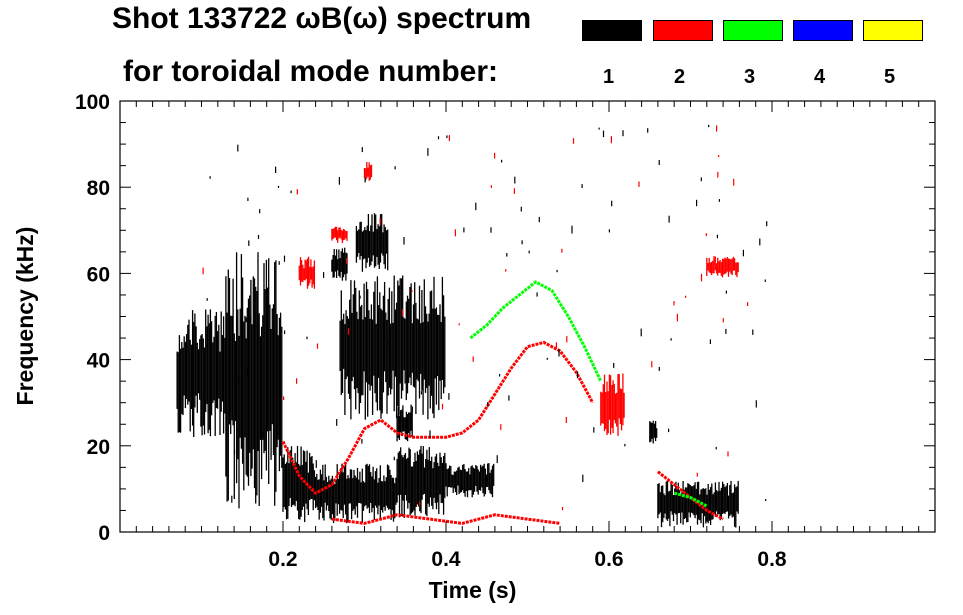 This screenshot has height=615, width=963. Describe the element at coordinates (680, 77) in the screenshot. I see `legend-label-mode-2: 2` at that location.